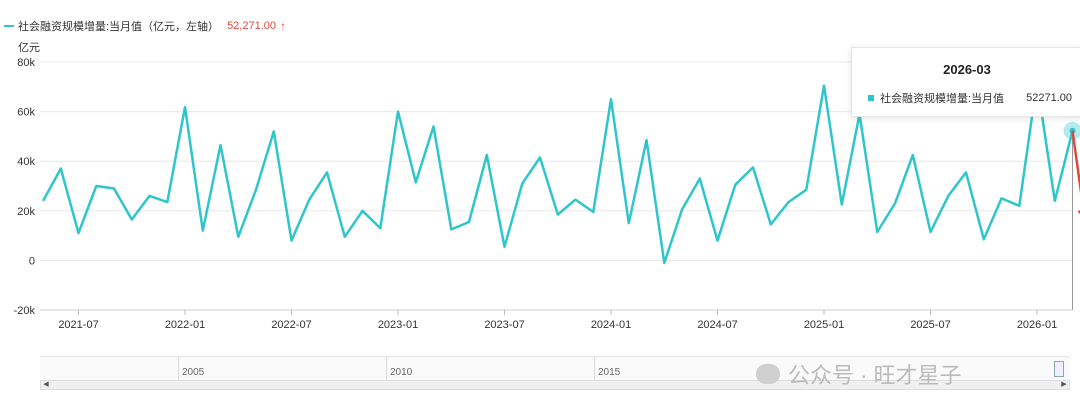  What do you see at coordinates (609, 372) in the screenshot?
I see `navigator-label: 2015` at bounding box center [609, 372].